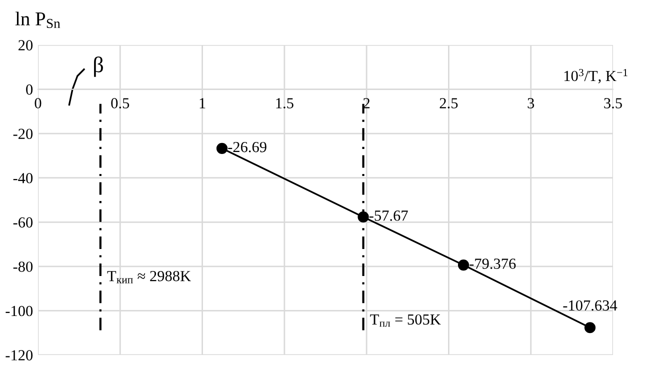 This screenshot has height=380, width=651. Describe the element at coordinates (23, 267) in the screenshot. I see `y-tick-label: -80` at that location.